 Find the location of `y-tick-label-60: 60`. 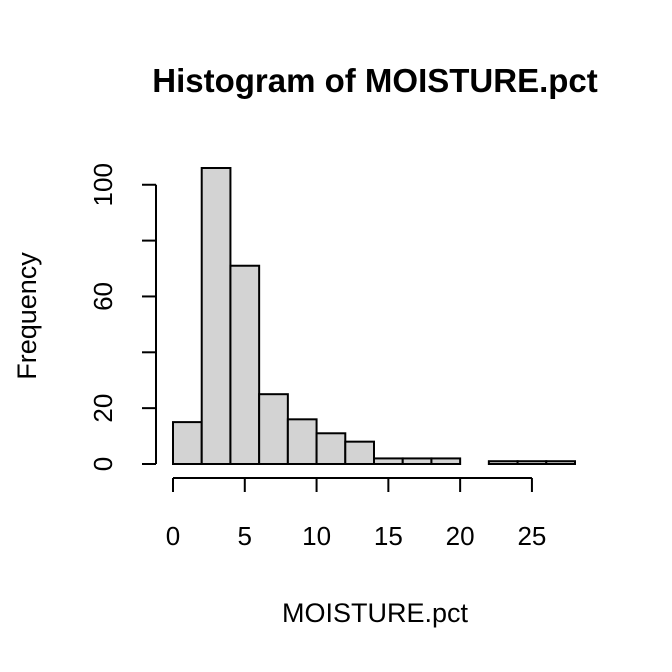

y-tick-label-60: 60 is located at coordinates (103, 296).